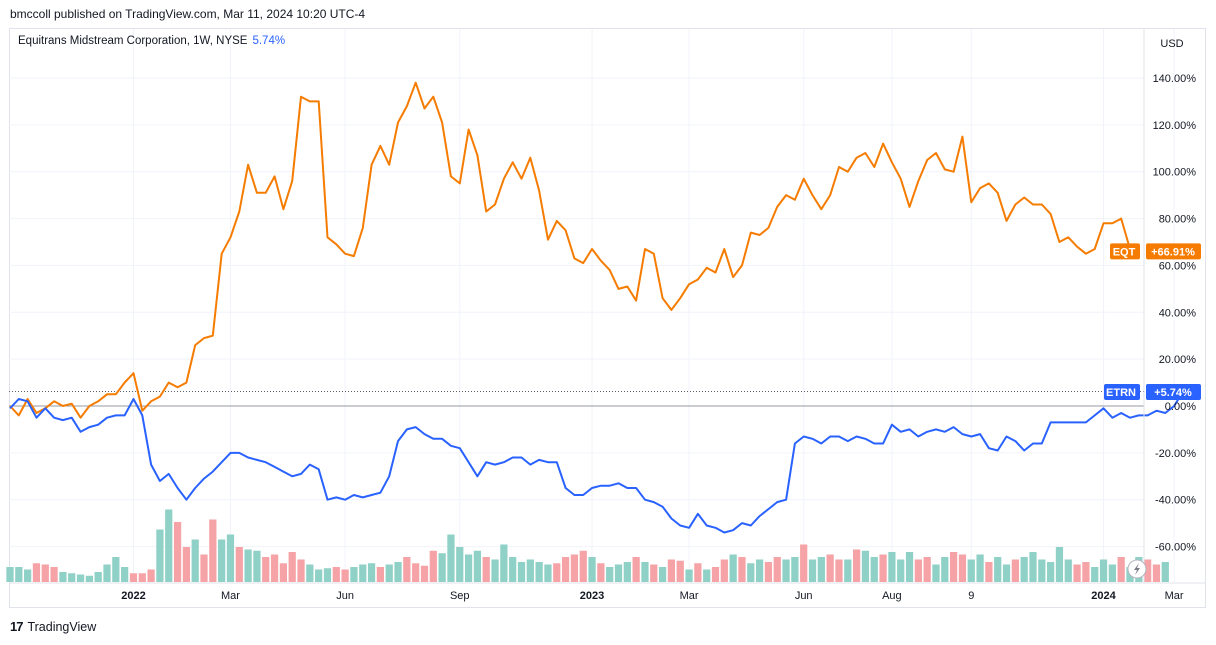 The image size is (1216, 645). What do you see at coordinates (587, 545) in the screenshot?
I see `volume-bars` at bounding box center [587, 545].